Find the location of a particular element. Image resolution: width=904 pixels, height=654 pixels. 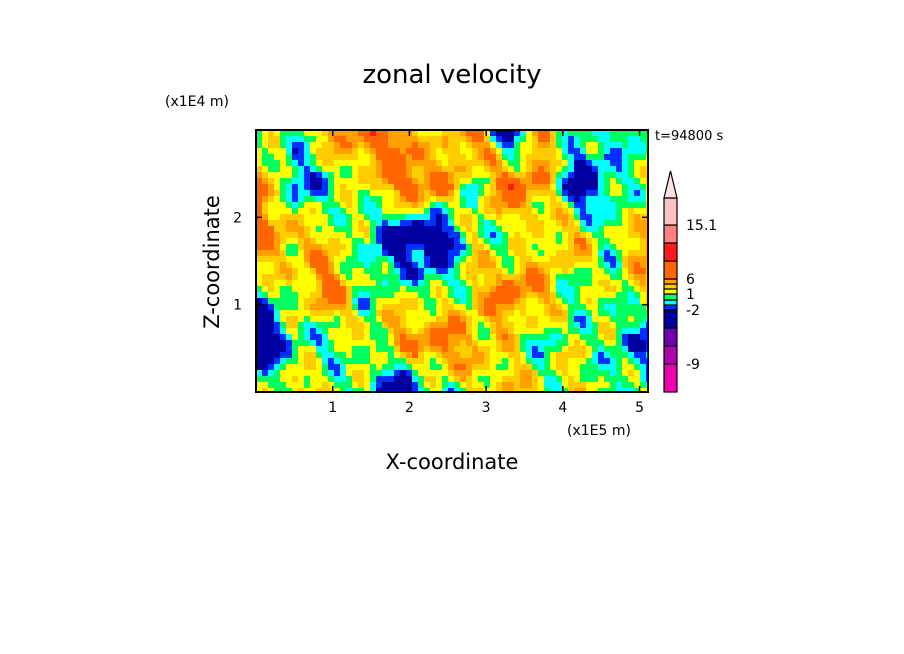

colorbar: 15.161-2-9 is located at coordinates (690, 281).